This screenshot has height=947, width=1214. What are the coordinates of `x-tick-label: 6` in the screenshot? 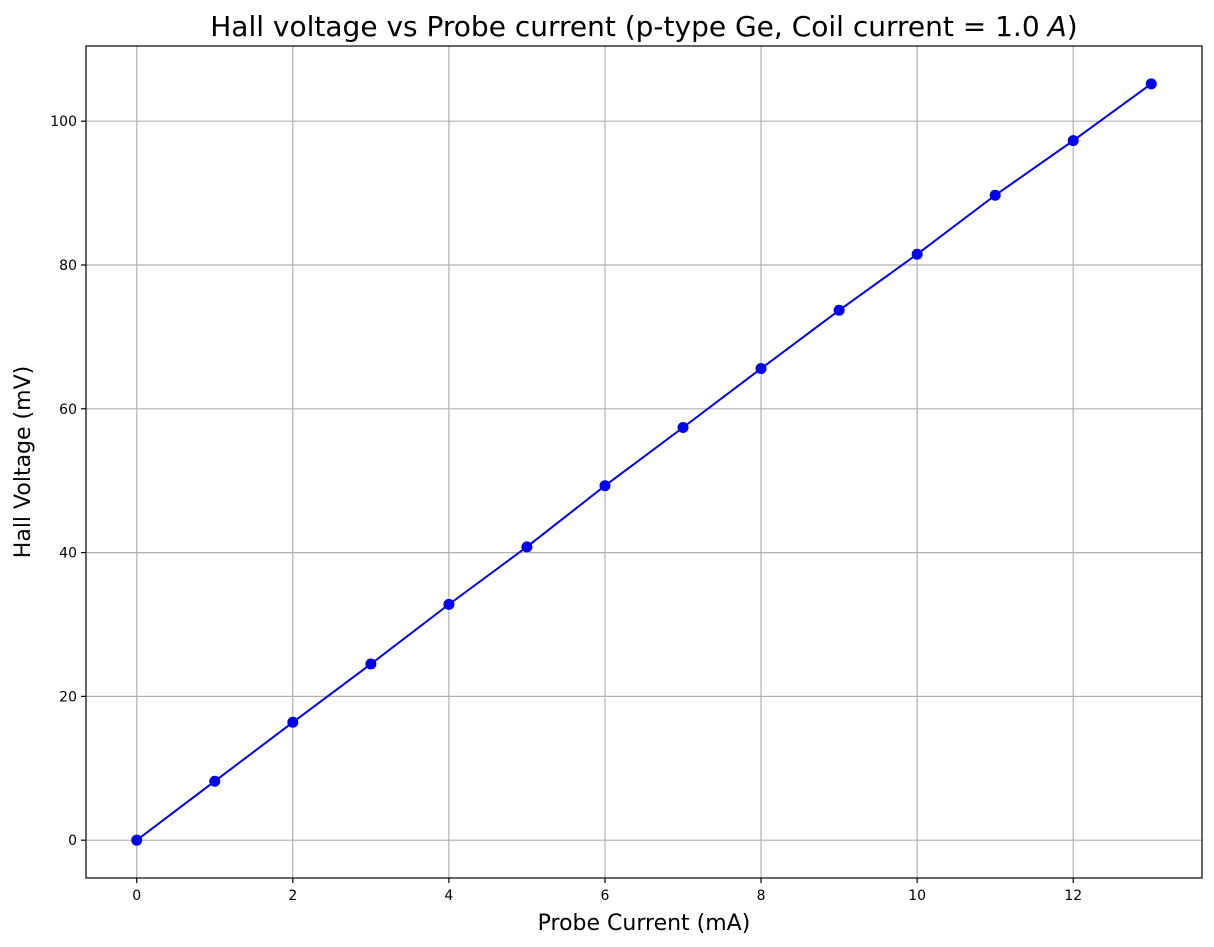 It's located at (605, 896).